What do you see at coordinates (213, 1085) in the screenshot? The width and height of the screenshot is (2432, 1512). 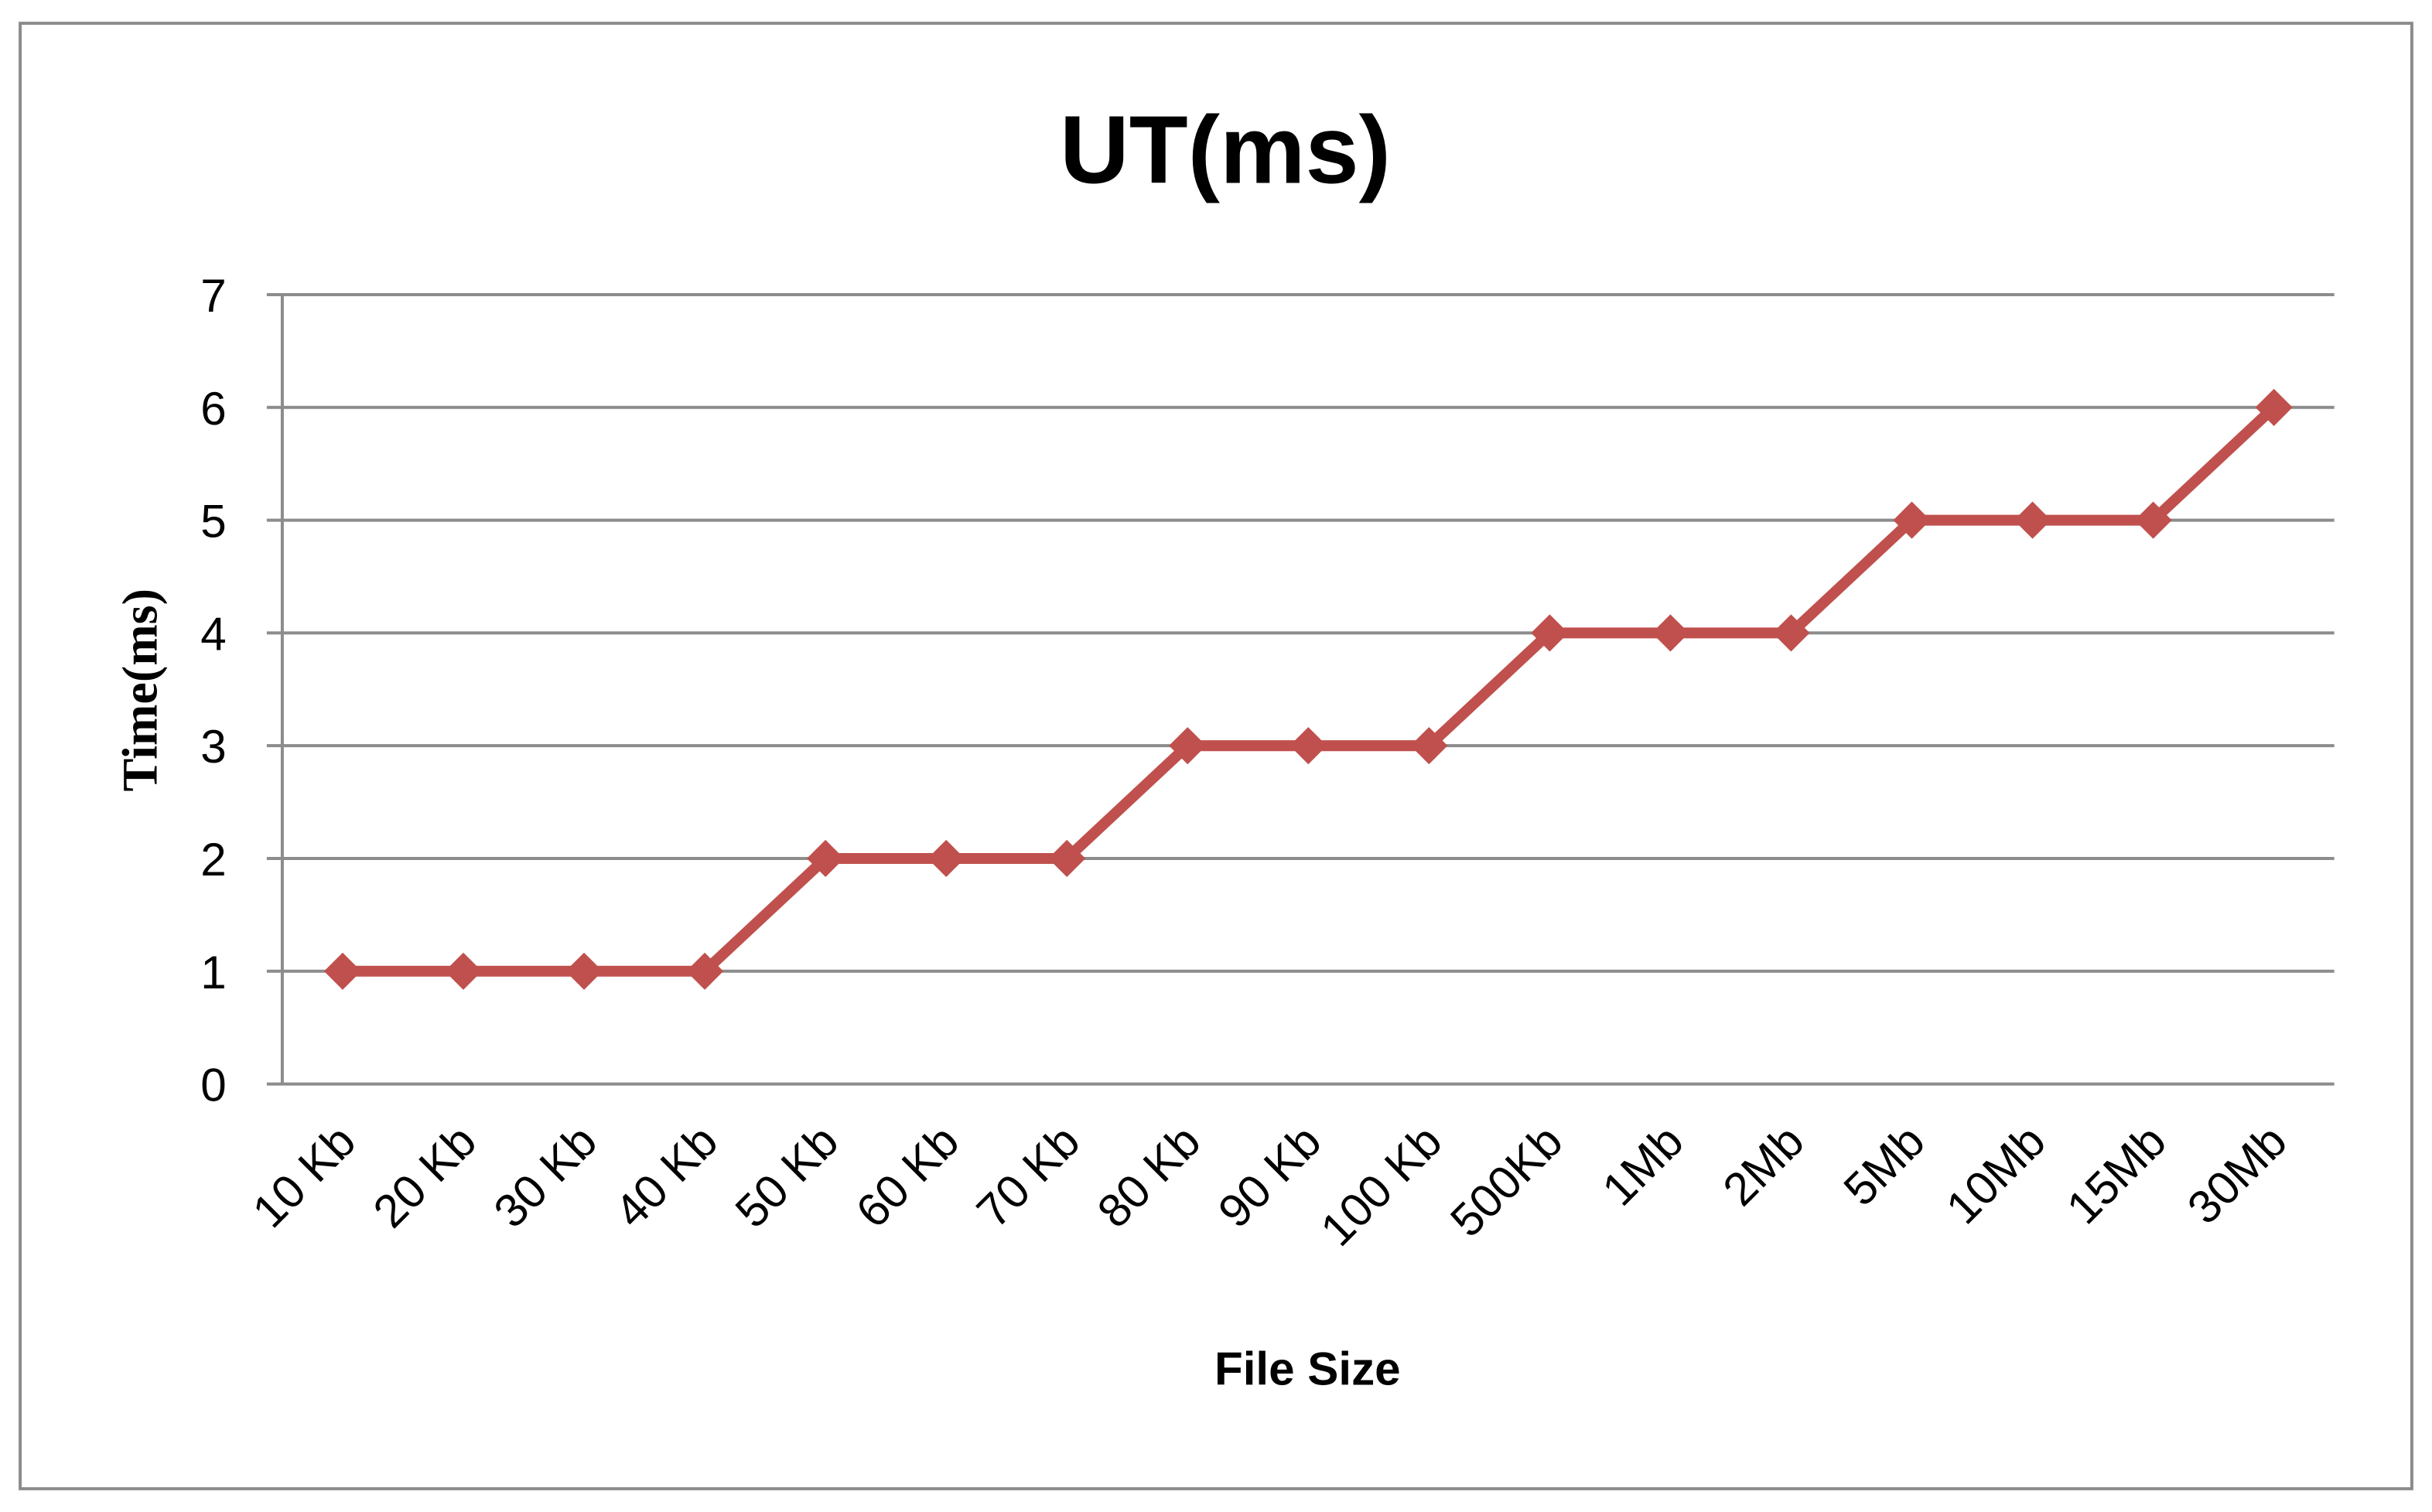 I see `y-tick-label: 0` at bounding box center [213, 1085].